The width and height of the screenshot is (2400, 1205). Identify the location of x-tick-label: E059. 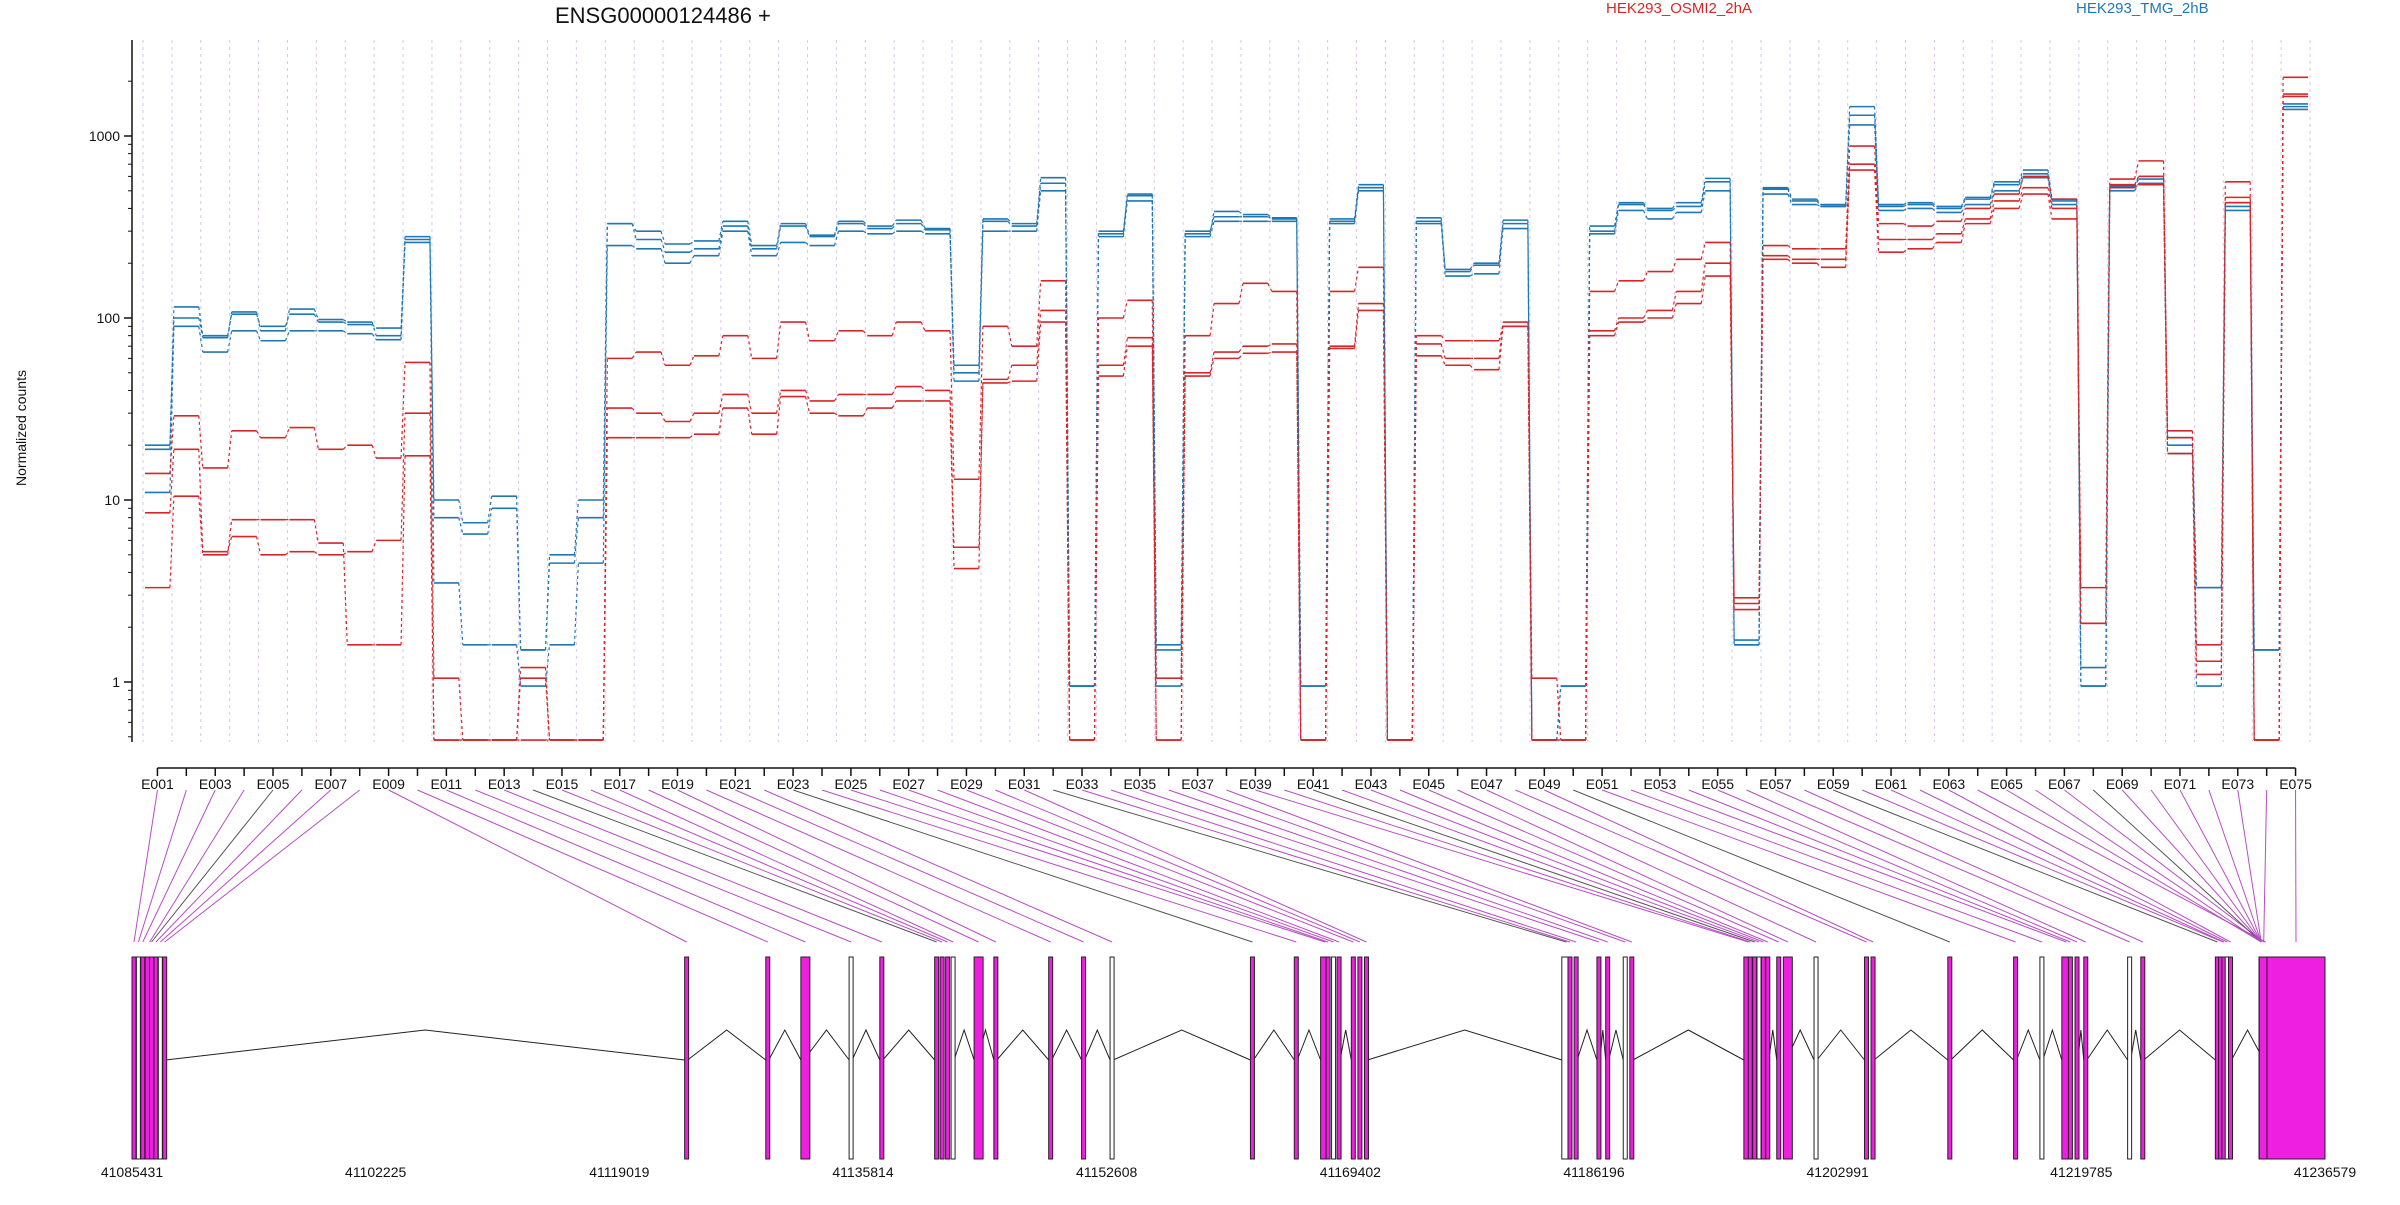
(1833, 784).